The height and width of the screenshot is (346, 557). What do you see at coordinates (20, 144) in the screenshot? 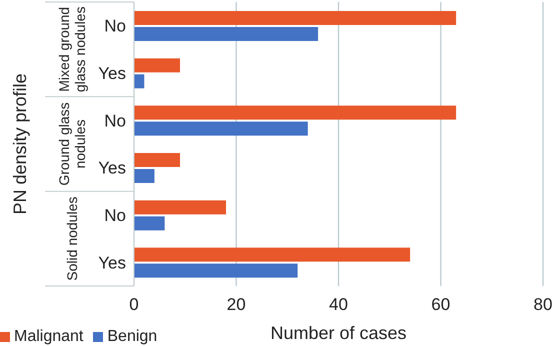
I see `y-axis-title: PN density profile` at bounding box center [20, 144].